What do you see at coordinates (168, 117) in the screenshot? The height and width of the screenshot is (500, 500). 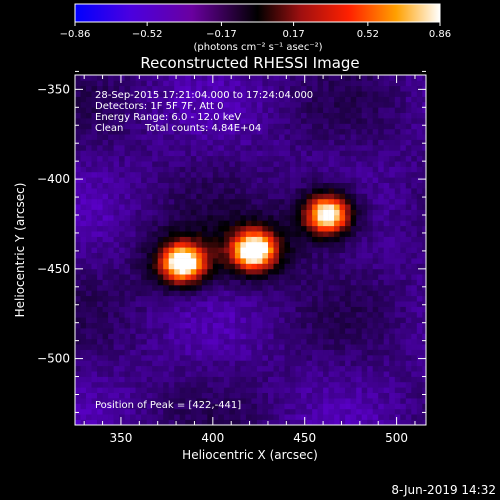 I see `annotation-energy-range: Energy Range: 6.0 - 12.0 keV` at bounding box center [168, 117].